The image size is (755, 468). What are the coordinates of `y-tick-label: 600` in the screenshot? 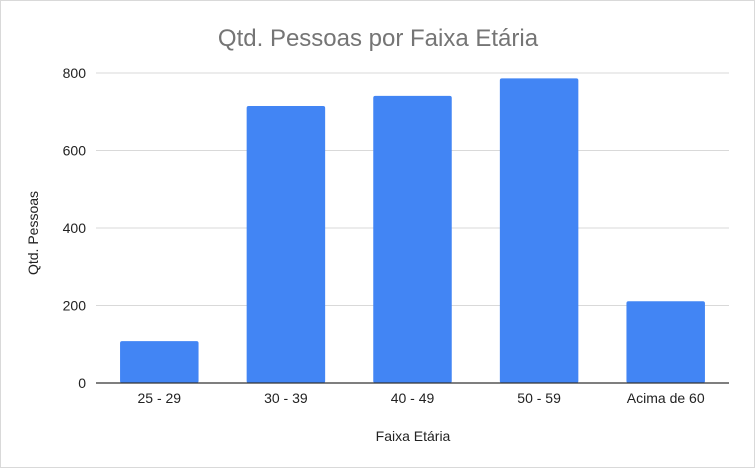 It's located at (75, 151).